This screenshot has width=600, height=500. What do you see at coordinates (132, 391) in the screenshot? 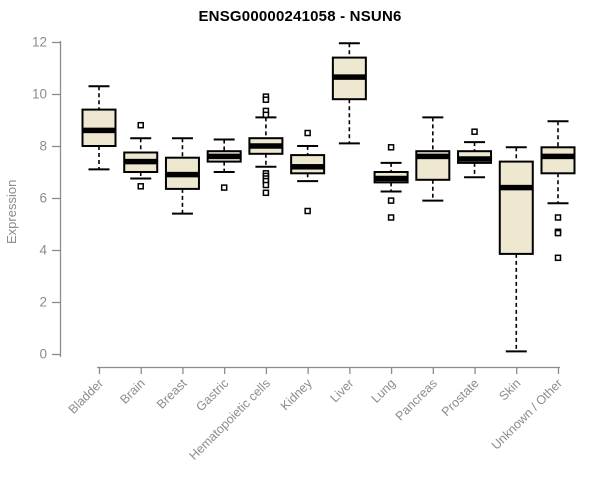
I see `x-category-label: Brain` at bounding box center [132, 391].